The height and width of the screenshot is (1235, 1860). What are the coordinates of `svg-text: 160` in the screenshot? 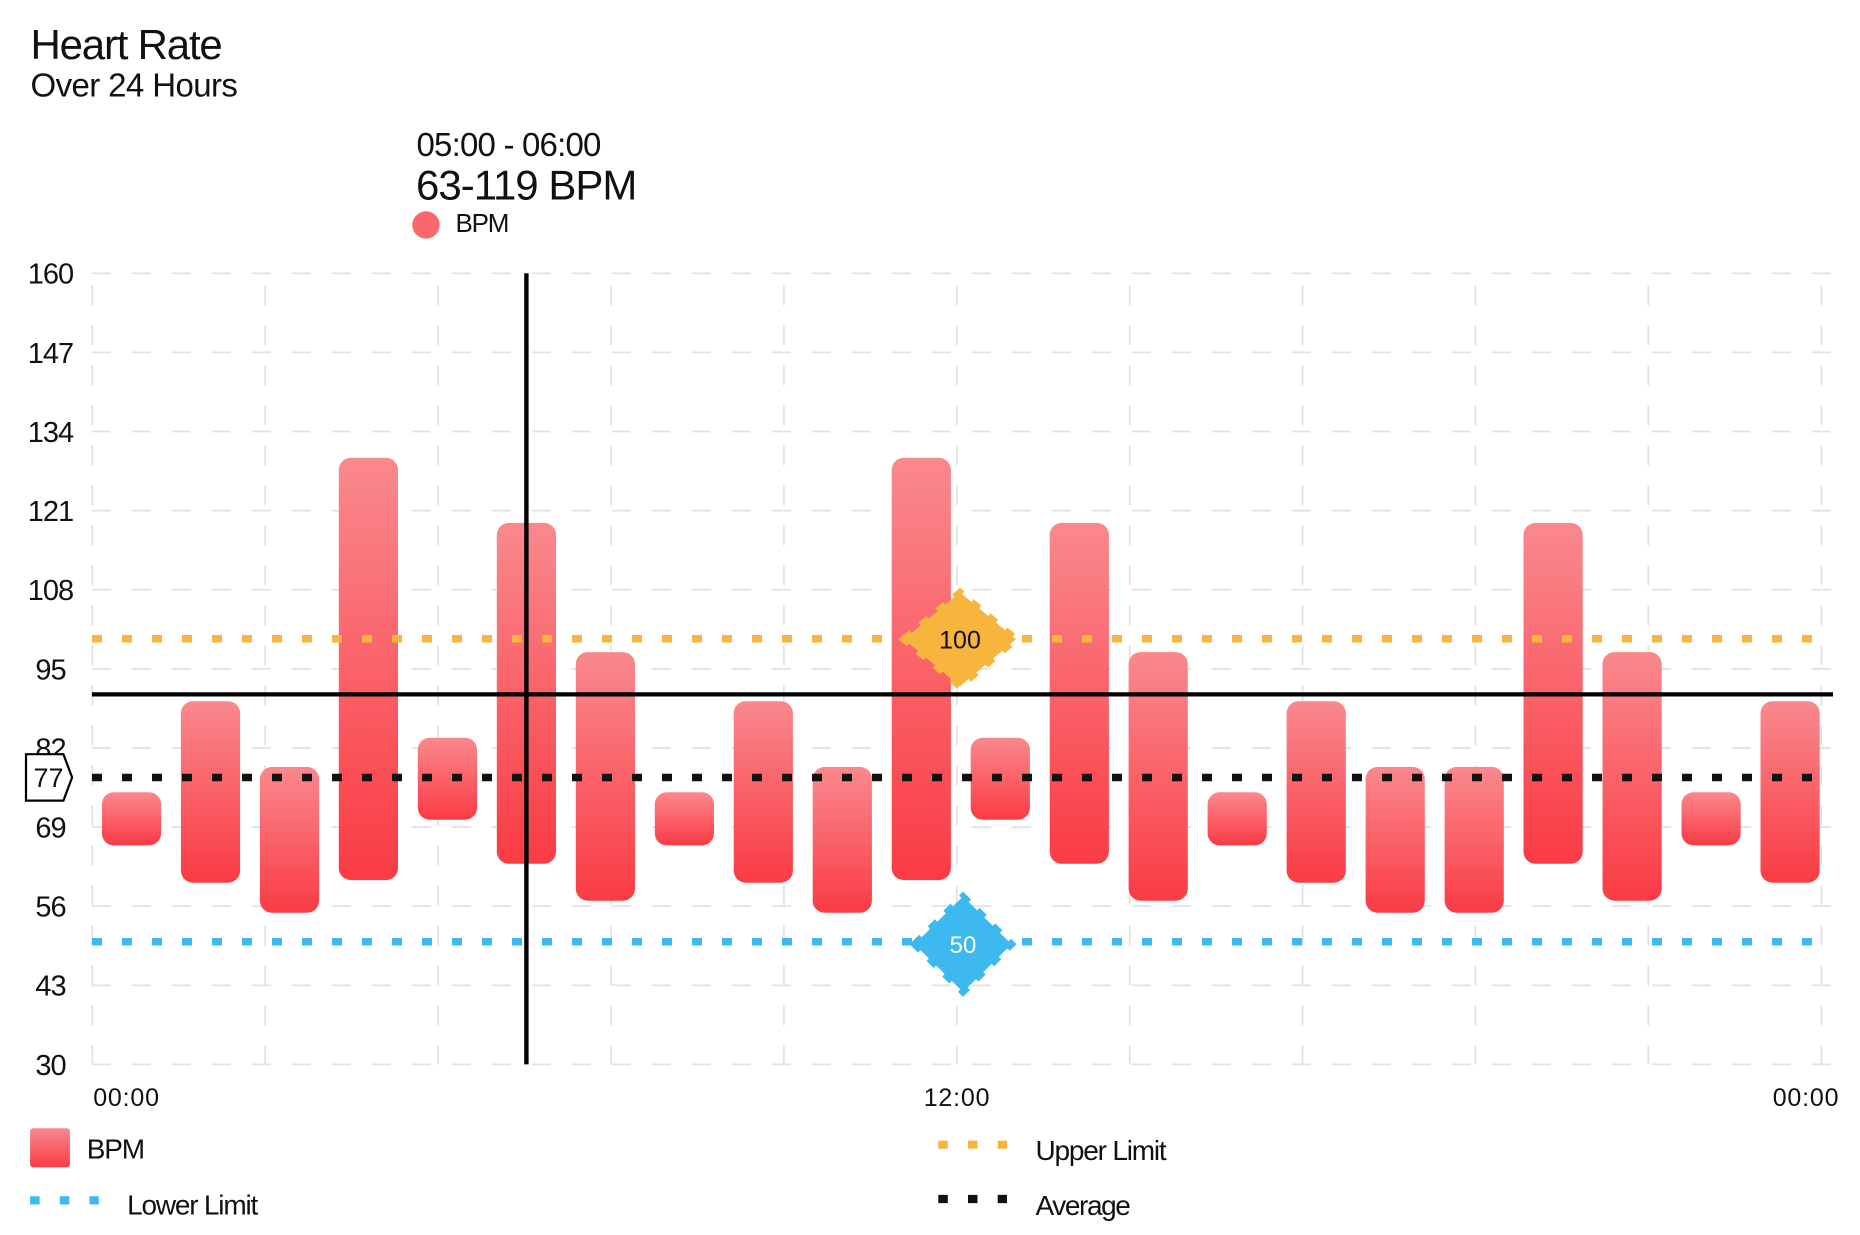 It's located at (50, 275).